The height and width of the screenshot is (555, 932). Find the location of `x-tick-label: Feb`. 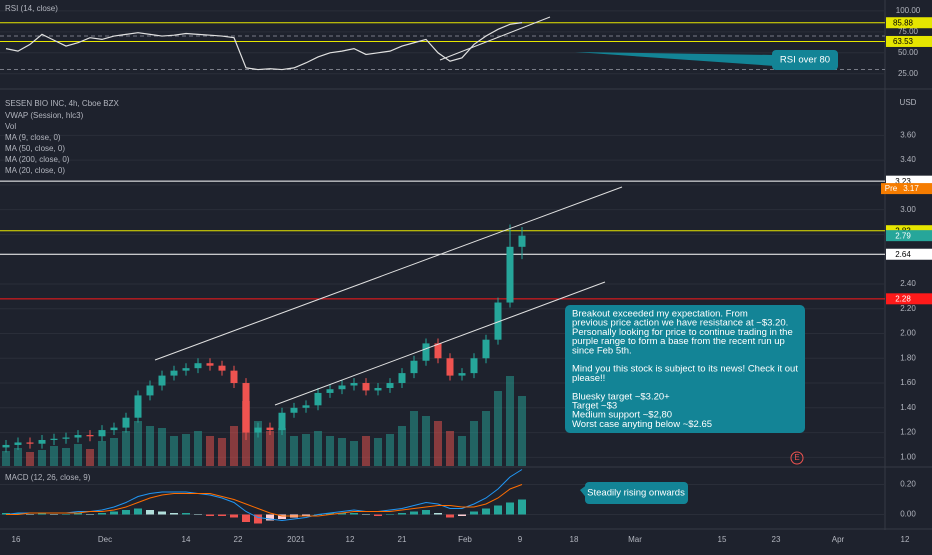

x-tick-label: Feb is located at coordinates (465, 539).